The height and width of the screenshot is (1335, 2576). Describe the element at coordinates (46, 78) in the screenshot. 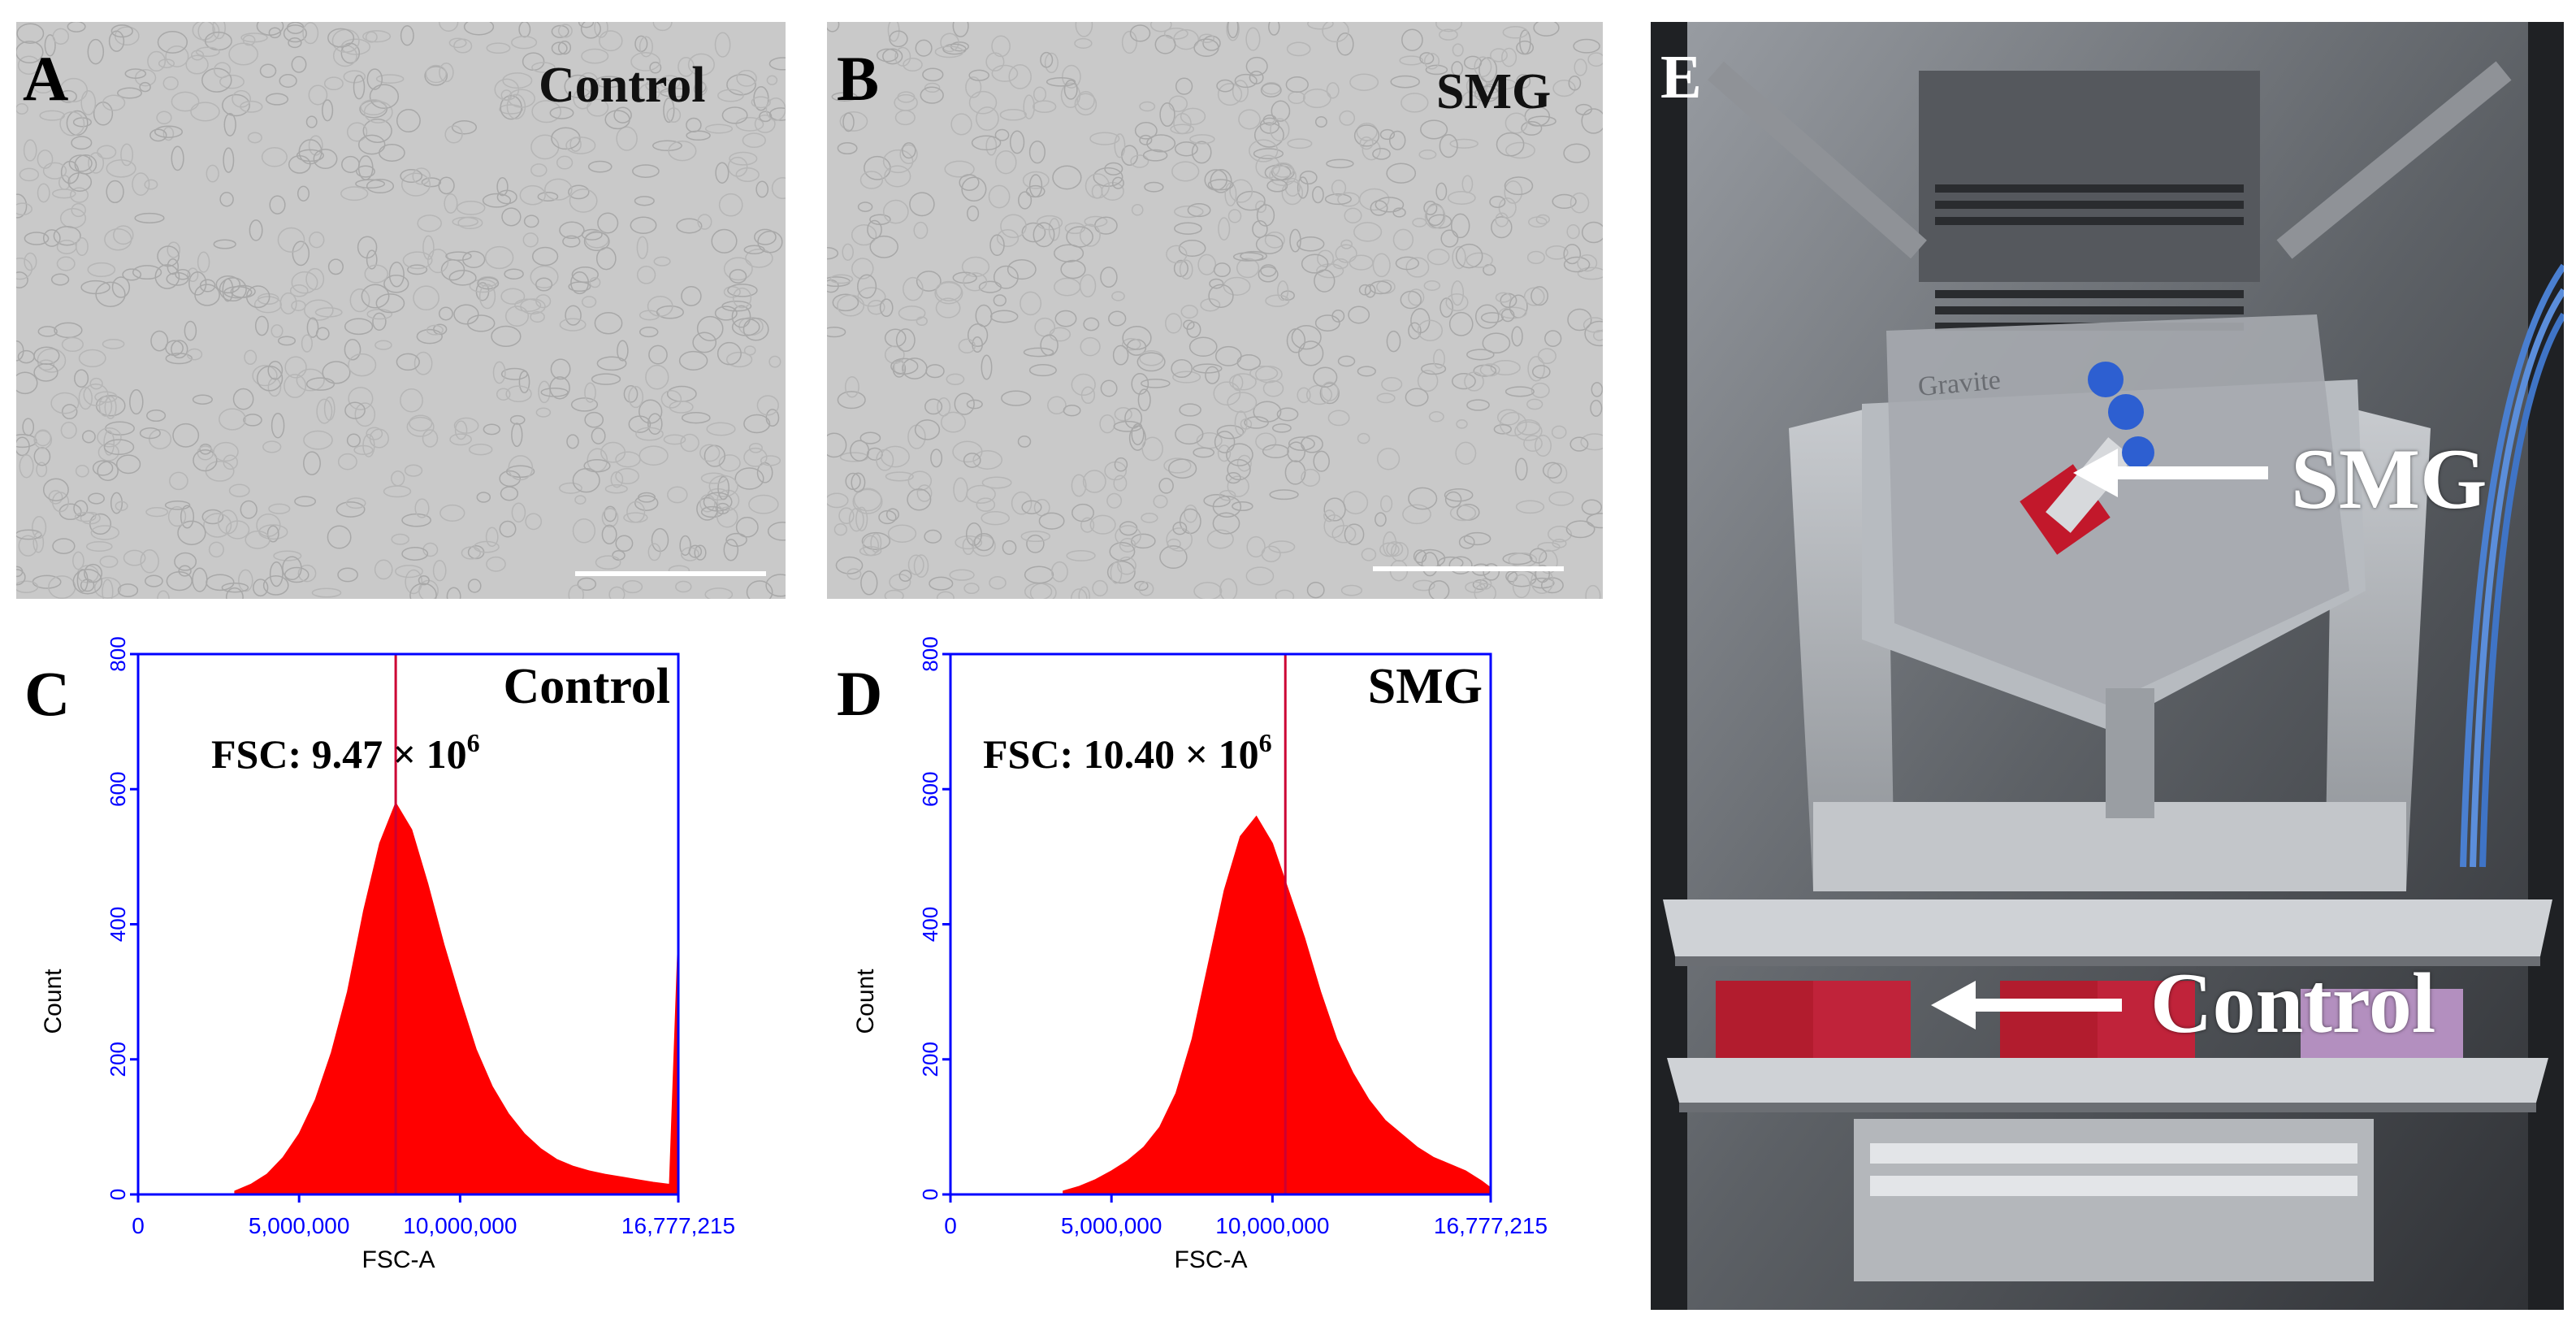

I see `panel-letter-a: A` at that location.